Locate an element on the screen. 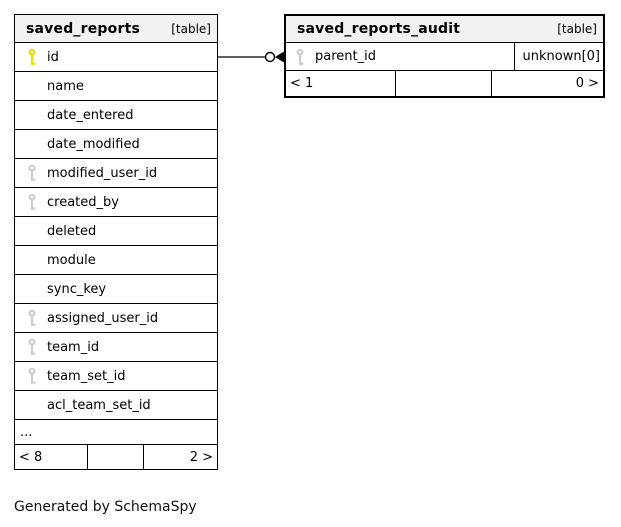  table-header: saved_reports [table] is located at coordinates (116, 29).